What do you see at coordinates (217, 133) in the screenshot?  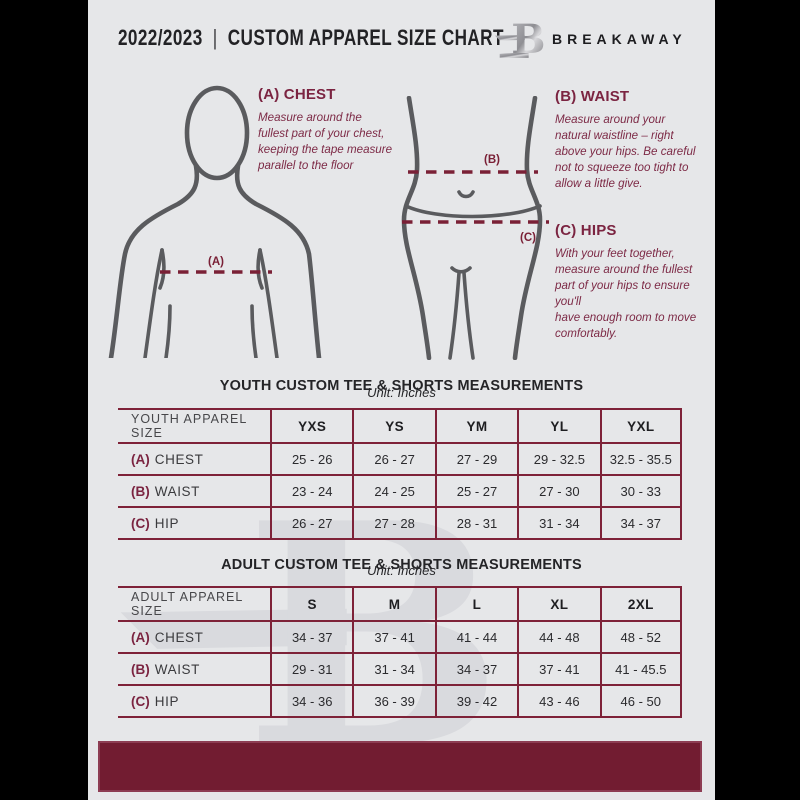 I see `head-outline` at bounding box center [217, 133].